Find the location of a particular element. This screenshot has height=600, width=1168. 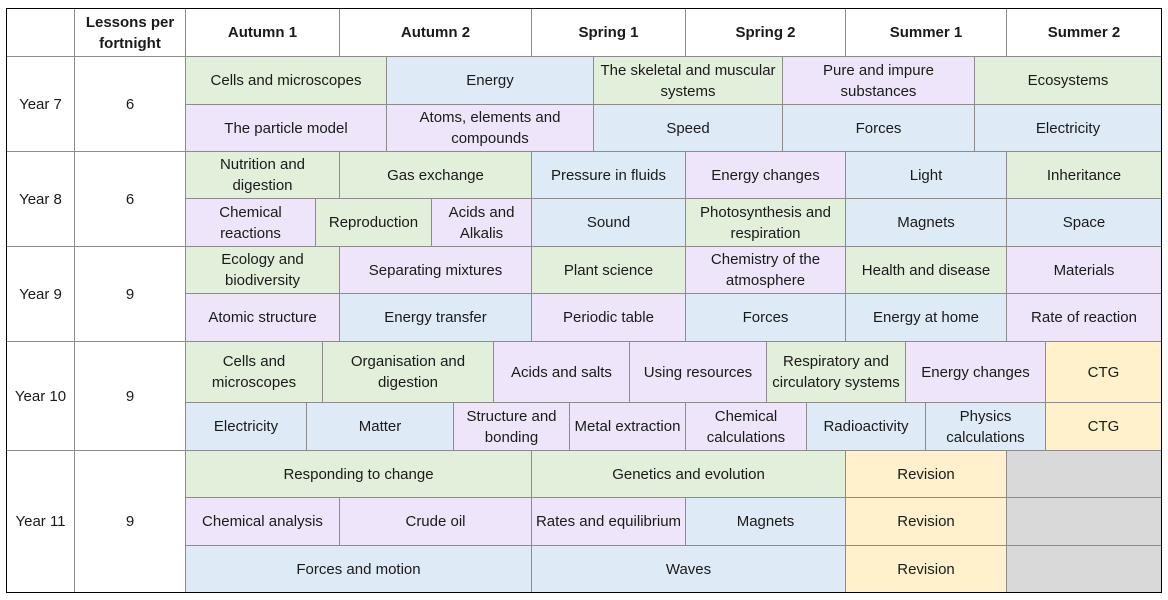

header-term: Spring 2 is located at coordinates (765, 32).